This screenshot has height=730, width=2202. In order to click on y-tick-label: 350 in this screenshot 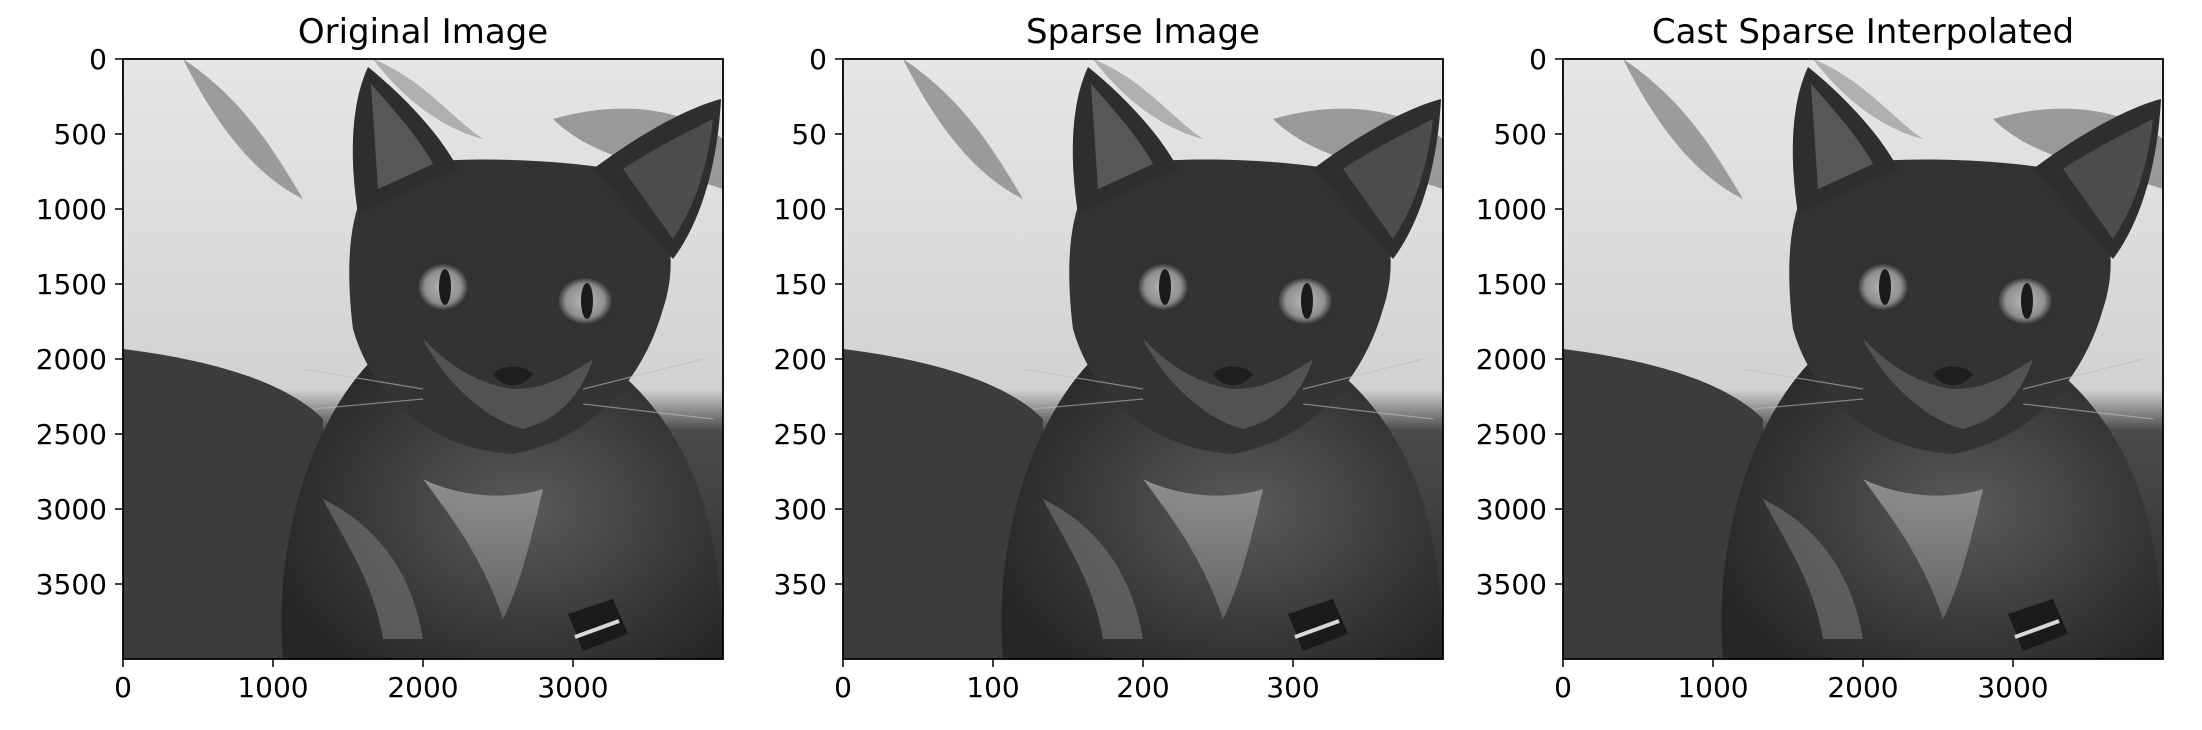, I will do `click(800, 584)`.